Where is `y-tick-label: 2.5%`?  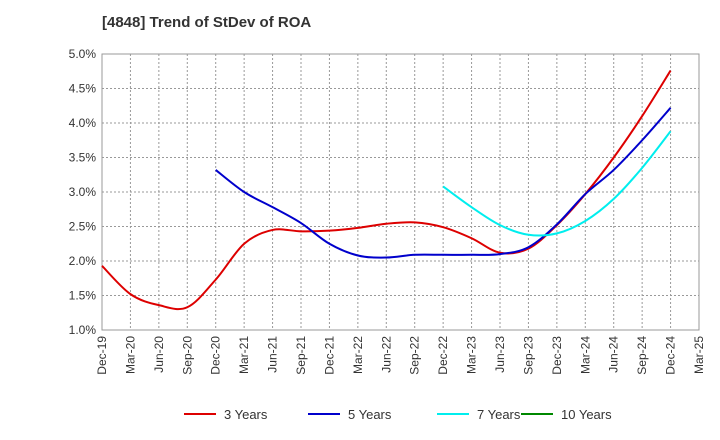
y-tick-label: 2.5% is located at coordinates (83, 227).